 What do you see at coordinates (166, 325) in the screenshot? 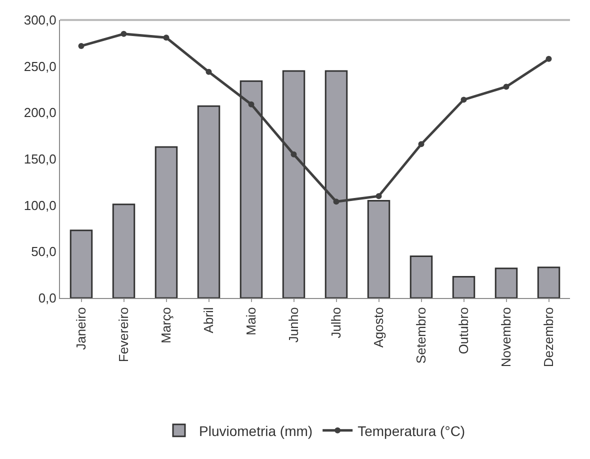
I see `x-tick-label: Março` at bounding box center [166, 325].